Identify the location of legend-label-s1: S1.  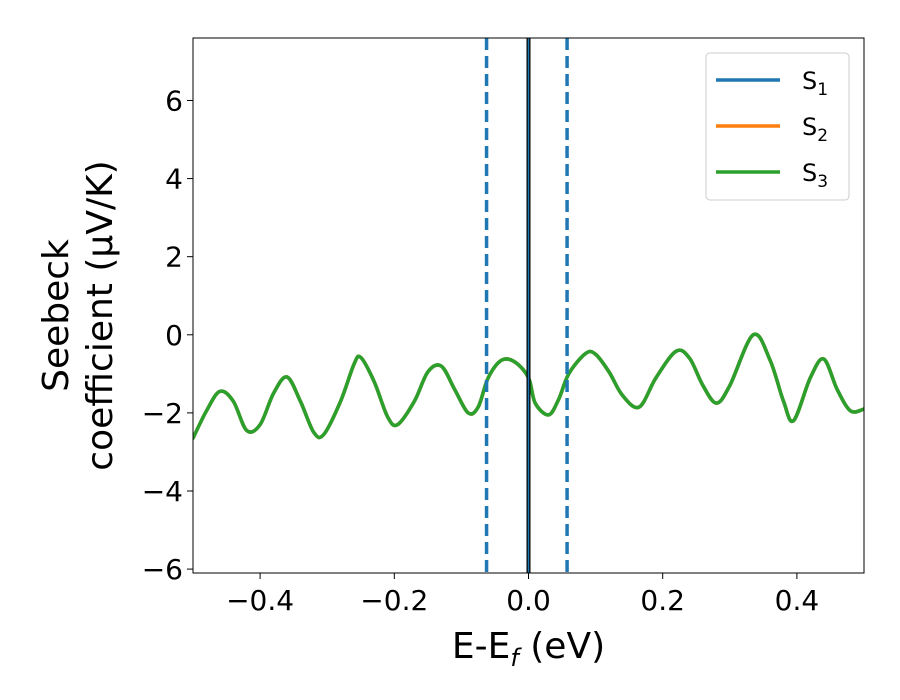
(815, 83).